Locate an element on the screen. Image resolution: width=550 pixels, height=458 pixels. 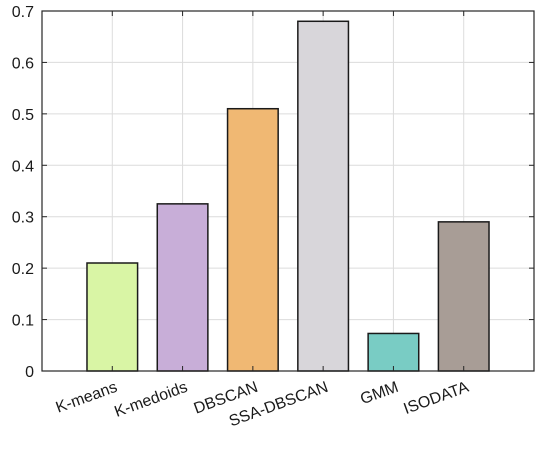
x-tick-label: K-medoids is located at coordinates (151, 400).